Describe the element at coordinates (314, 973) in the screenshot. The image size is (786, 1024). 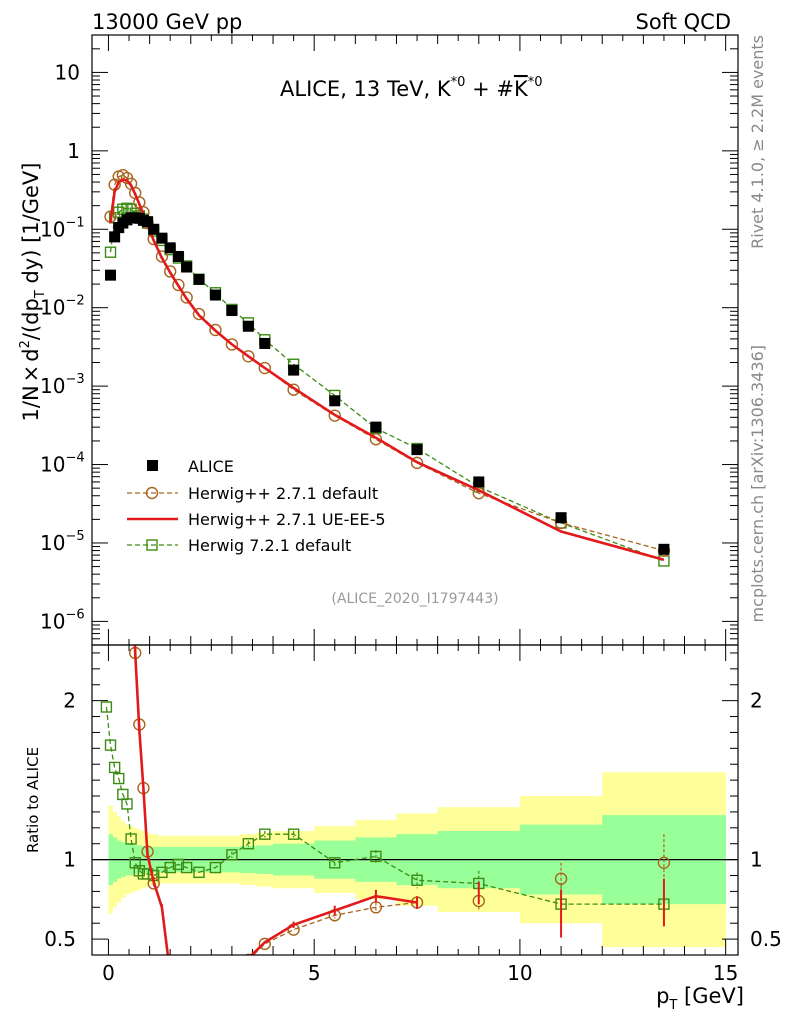
I see `ratio-xtick-label: 5` at that location.